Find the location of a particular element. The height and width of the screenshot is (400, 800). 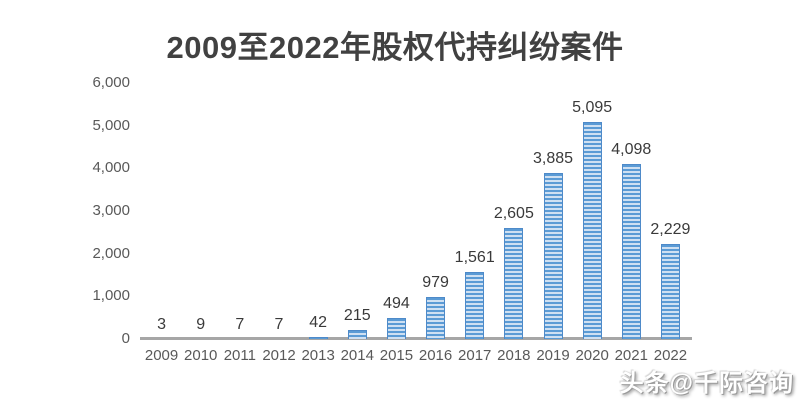

bar-value-label: 9 is located at coordinates (201, 324).